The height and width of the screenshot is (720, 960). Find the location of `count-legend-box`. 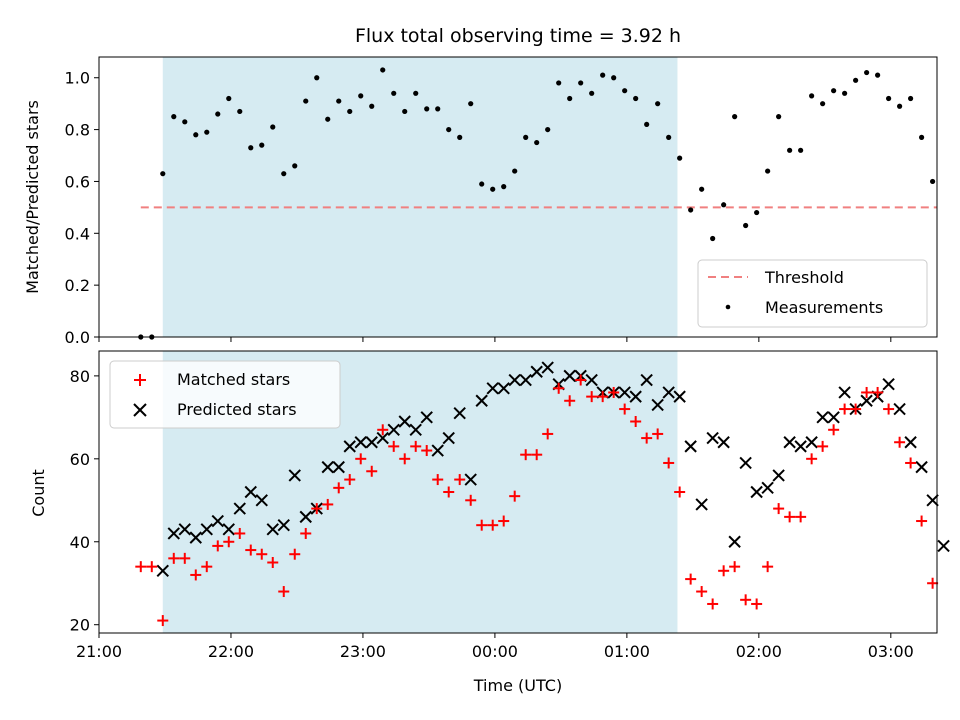

count-legend-box is located at coordinates (225, 394).